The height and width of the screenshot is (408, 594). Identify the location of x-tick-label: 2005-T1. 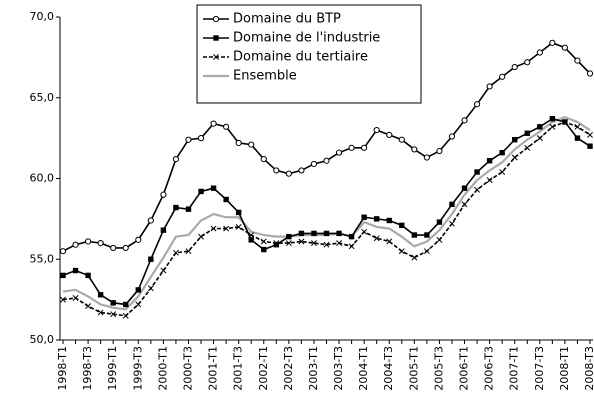
(413, 368).